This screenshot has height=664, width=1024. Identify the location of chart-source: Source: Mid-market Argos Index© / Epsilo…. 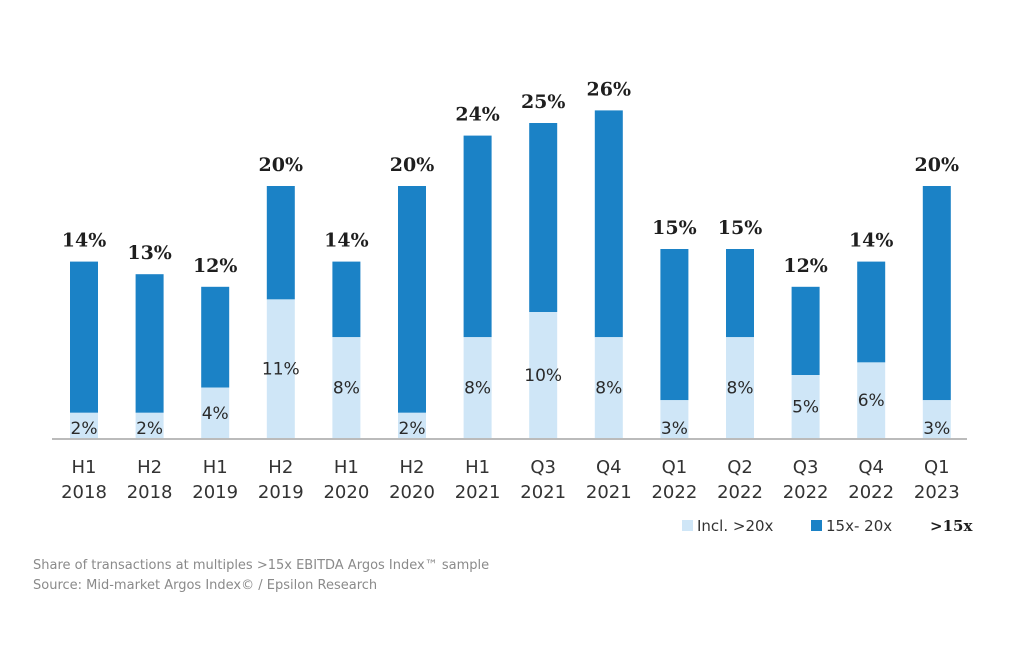
(205, 585).